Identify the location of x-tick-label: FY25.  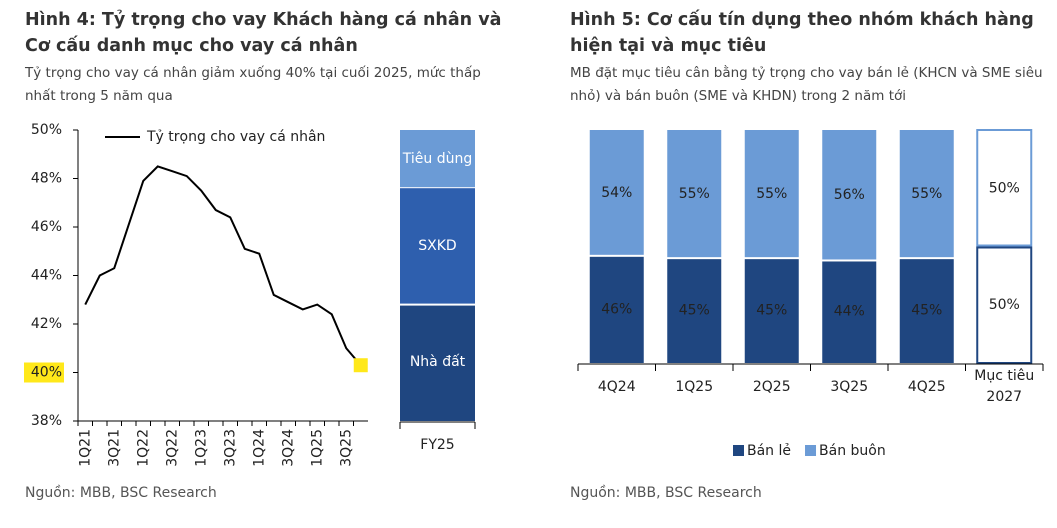
(437, 444).